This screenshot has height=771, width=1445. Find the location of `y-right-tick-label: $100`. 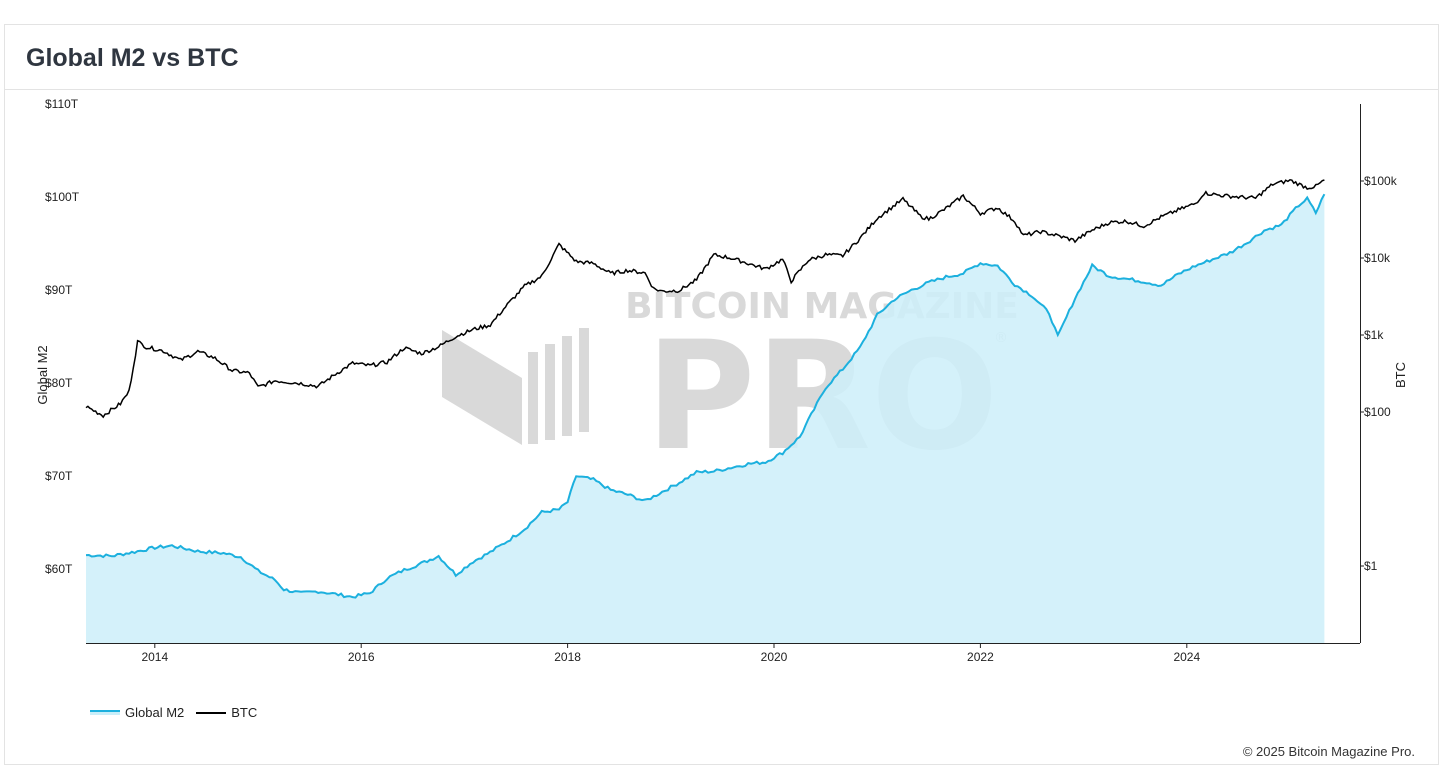

y-right-tick-label: $100 is located at coordinates (1377, 412).